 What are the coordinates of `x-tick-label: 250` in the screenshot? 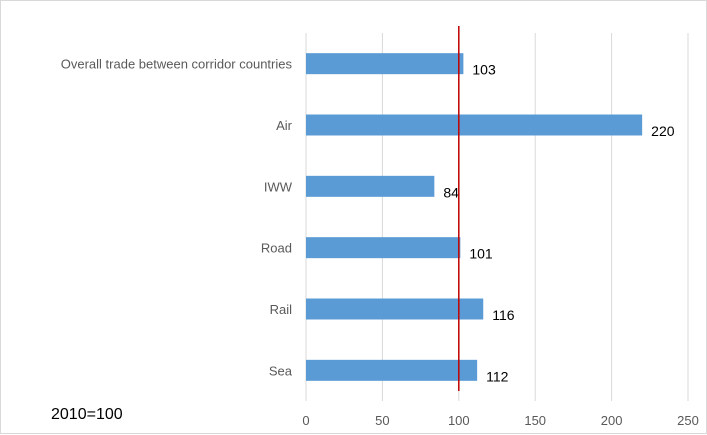 It's located at (688, 420).